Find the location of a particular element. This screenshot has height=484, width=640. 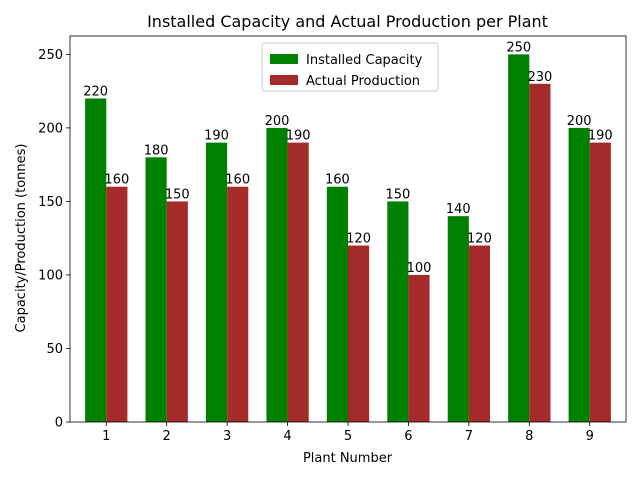

data-label-capacity-4: 200 is located at coordinates (277, 121).